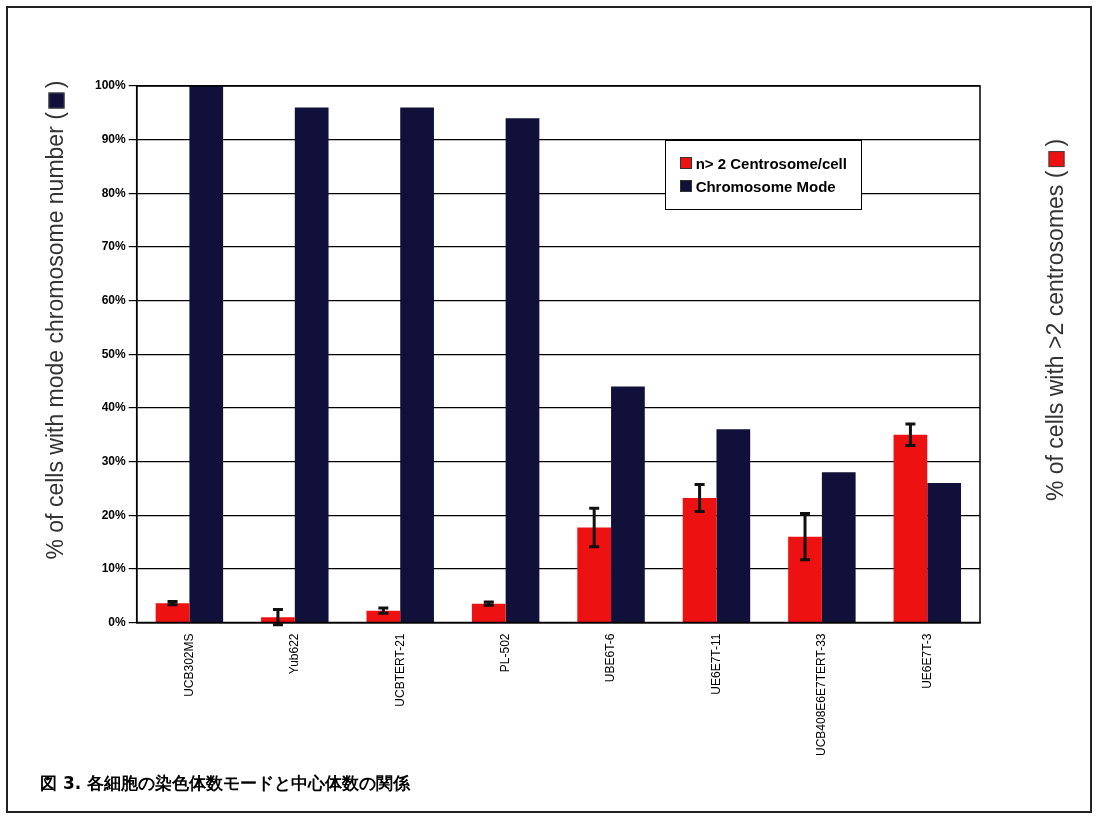 The image size is (1098, 819). Describe the element at coordinates (926, 661) in the screenshot. I see `x-tick-label: UE6E7T-3` at that location.